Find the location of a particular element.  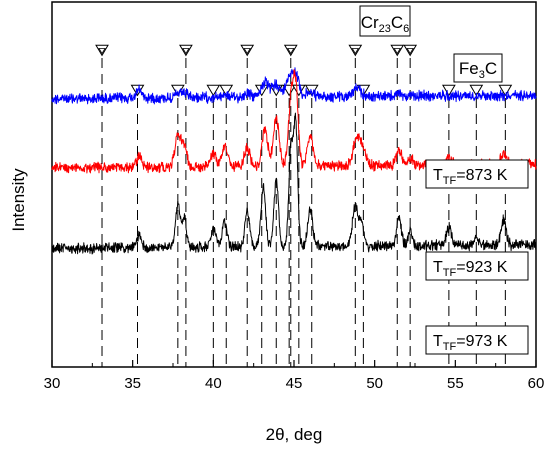

series-label: TTF=973 K is located at coordinates (477, 340).